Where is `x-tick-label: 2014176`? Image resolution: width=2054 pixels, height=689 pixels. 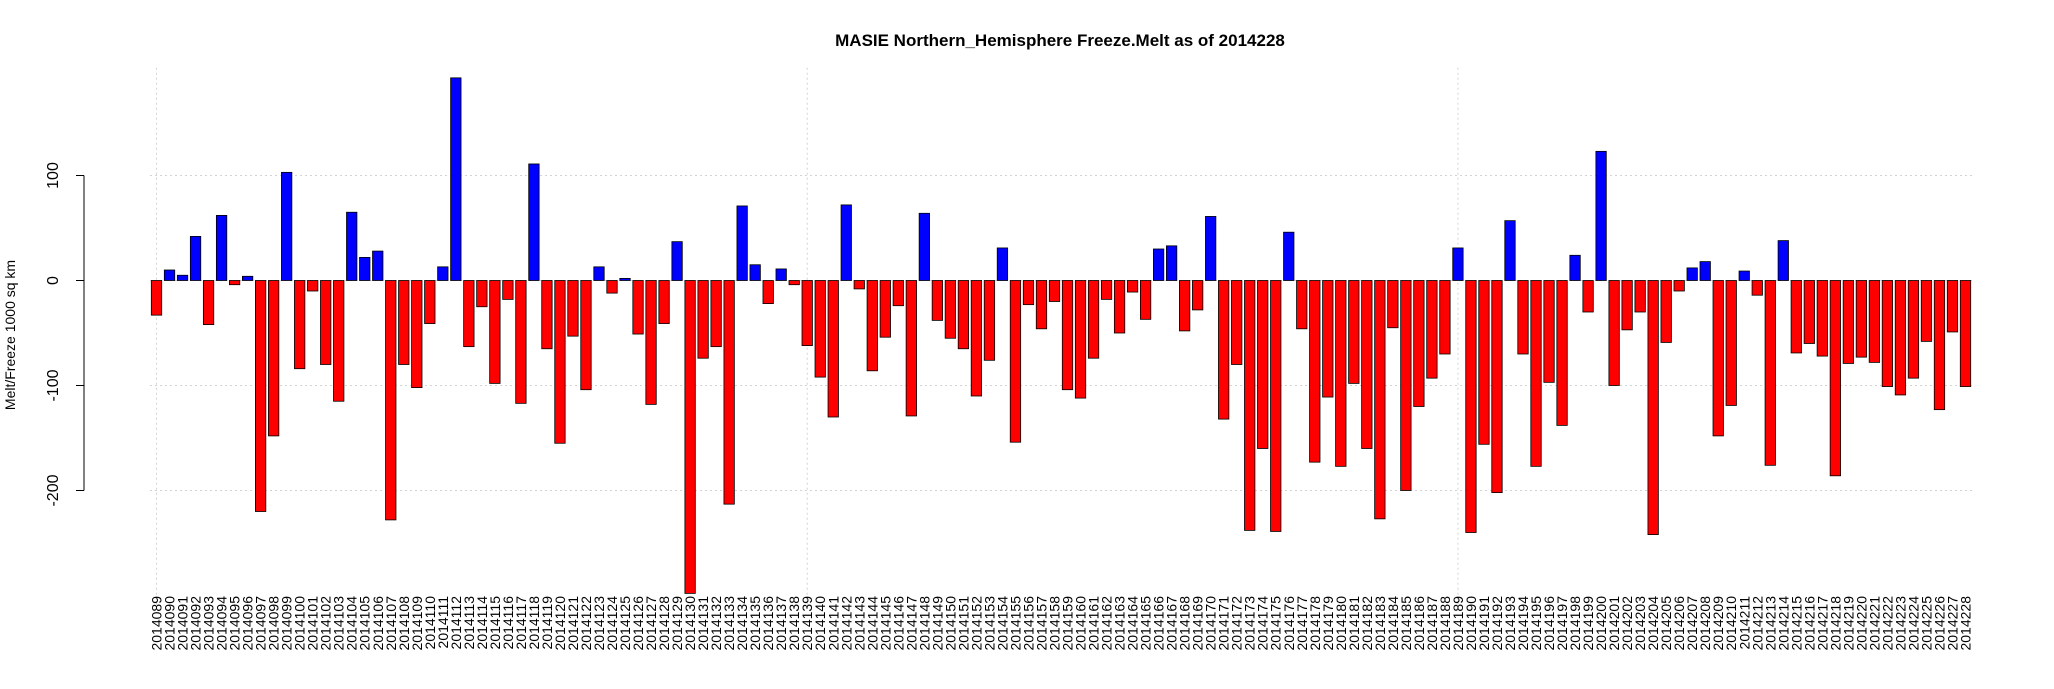
x-tick-label: 2014176 is located at coordinates (1289, 623).